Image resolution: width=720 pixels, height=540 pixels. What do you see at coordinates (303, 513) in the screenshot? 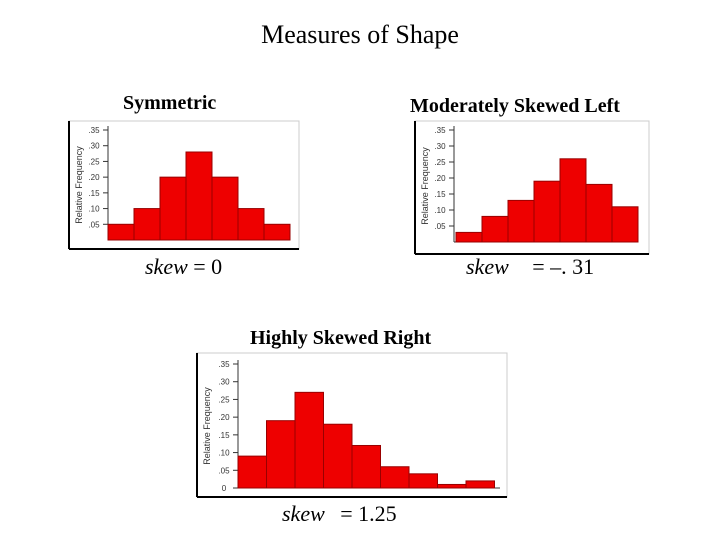
I see `skewed-right-skew-label: skew` at bounding box center [303, 513].